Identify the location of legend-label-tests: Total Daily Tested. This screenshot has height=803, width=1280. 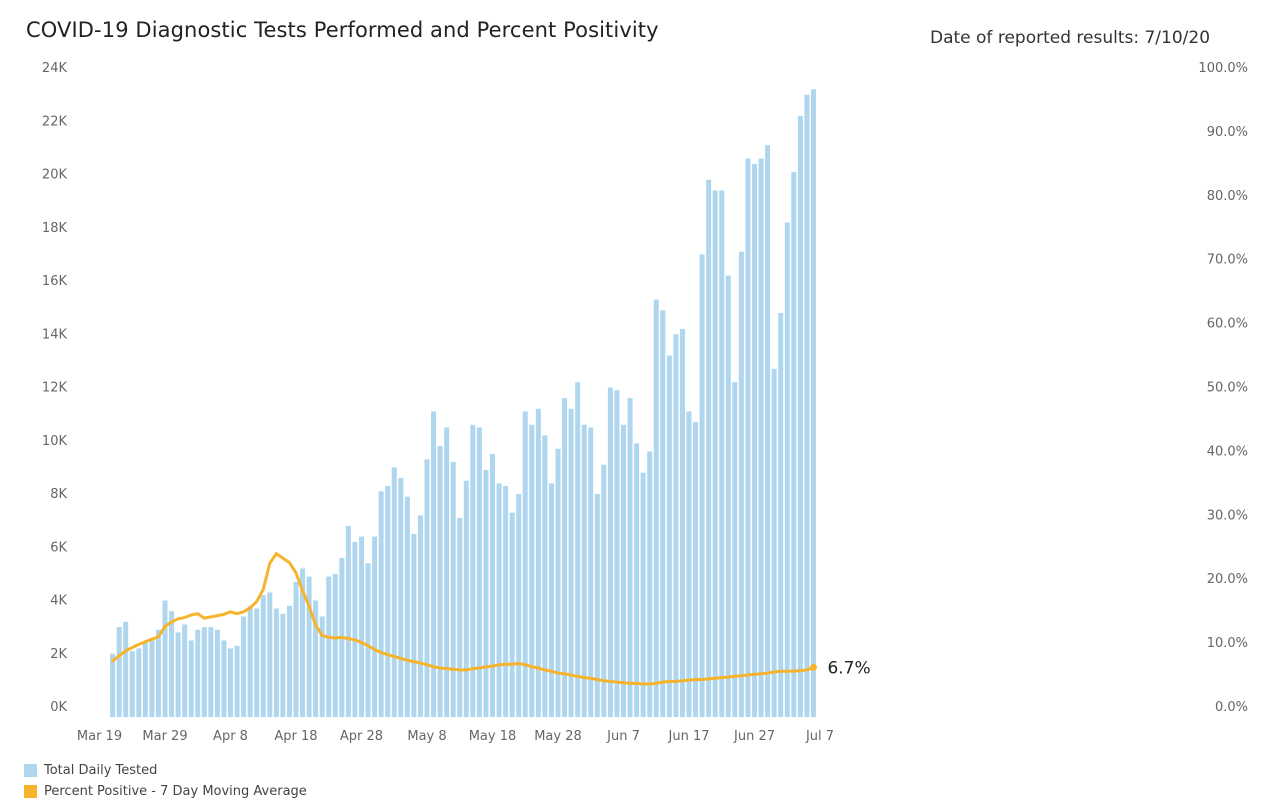
(101, 770).